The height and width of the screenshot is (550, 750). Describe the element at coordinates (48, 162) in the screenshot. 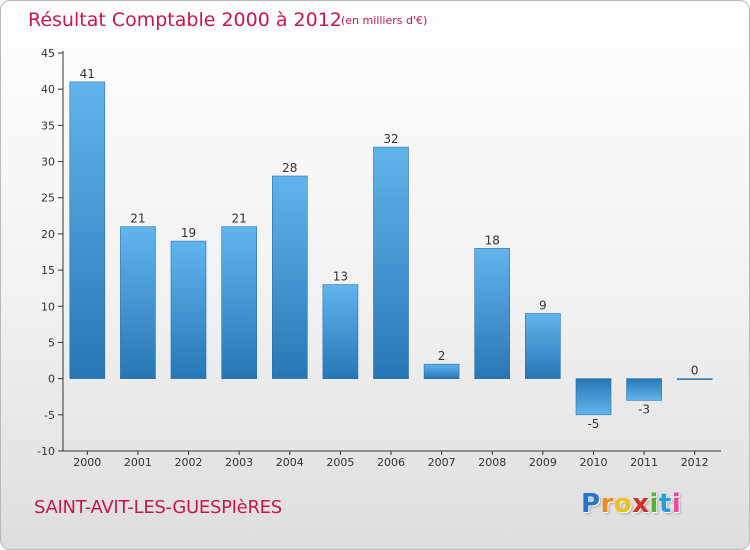

I see `y-tick-label: 30` at that location.